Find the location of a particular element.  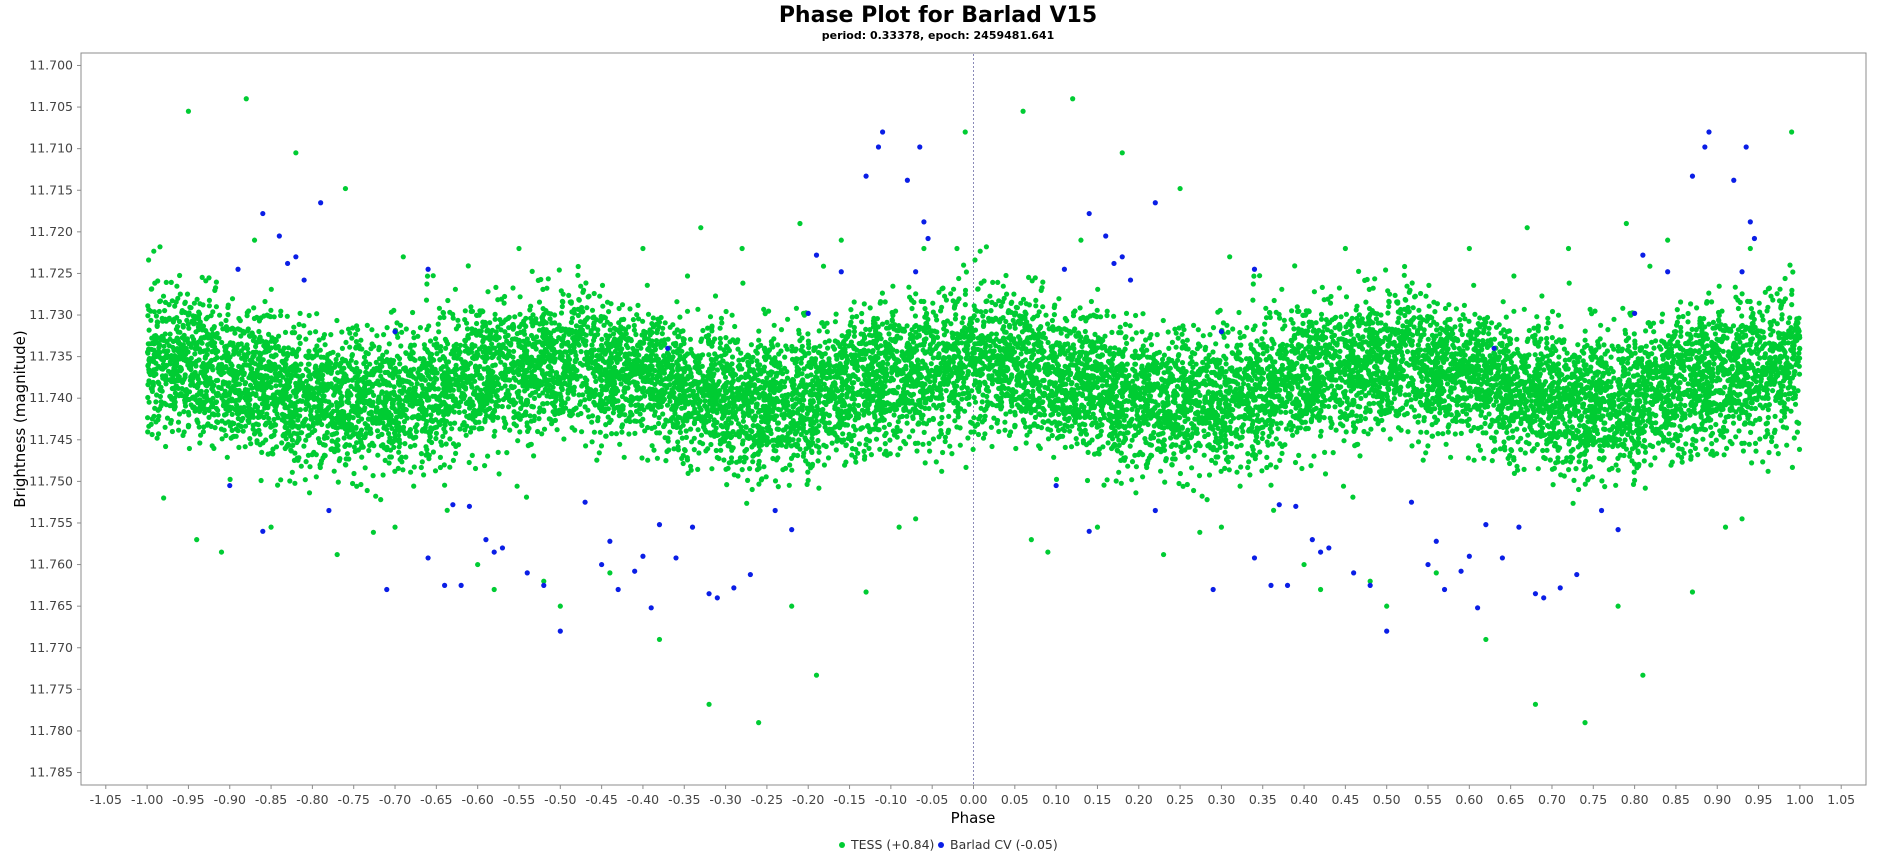

x-tick-label: 1.00 is located at coordinates (1800, 799).